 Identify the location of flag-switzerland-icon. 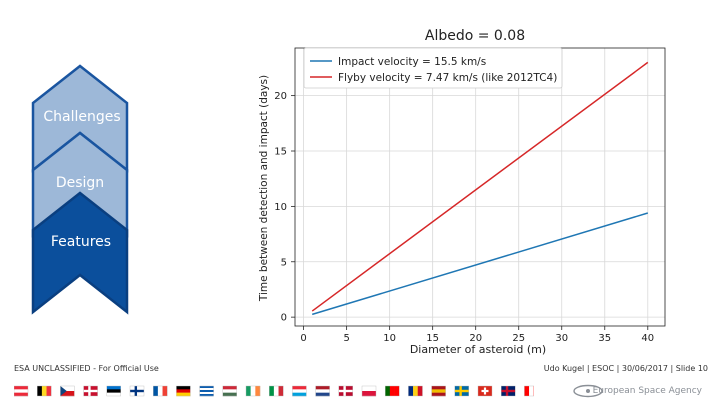
(485, 391).